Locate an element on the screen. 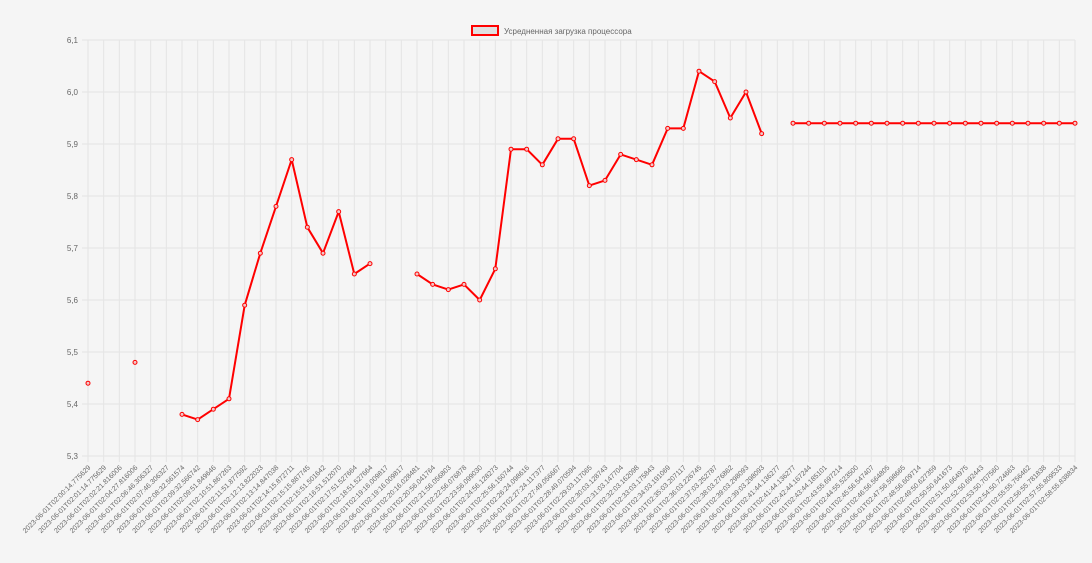  y-tick-label: 5,9 is located at coordinates (73, 144).